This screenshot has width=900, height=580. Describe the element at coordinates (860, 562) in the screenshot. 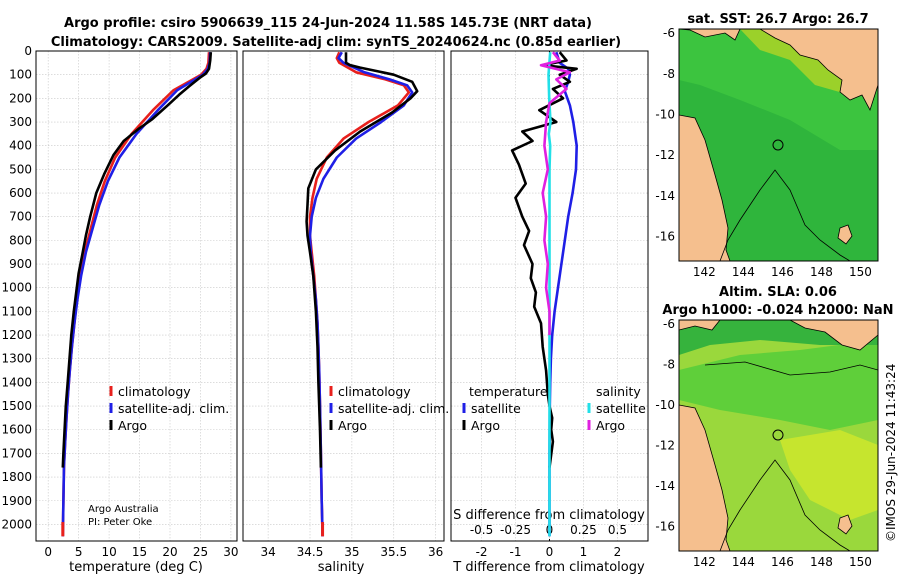

I see `lon-tick-label: 150` at that location.